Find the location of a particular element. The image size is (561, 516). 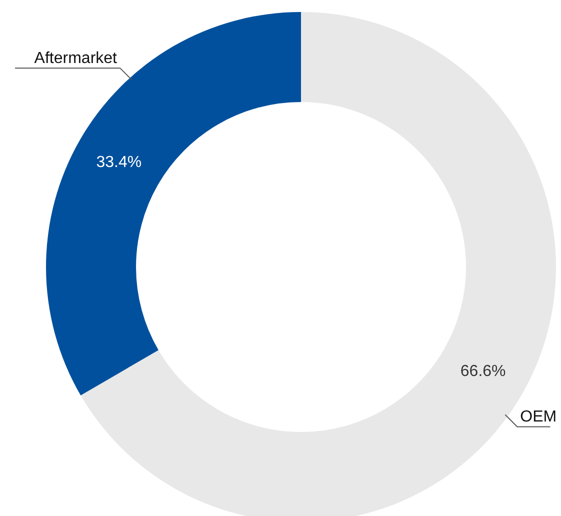

data-label: 66.6% is located at coordinates (483, 371).